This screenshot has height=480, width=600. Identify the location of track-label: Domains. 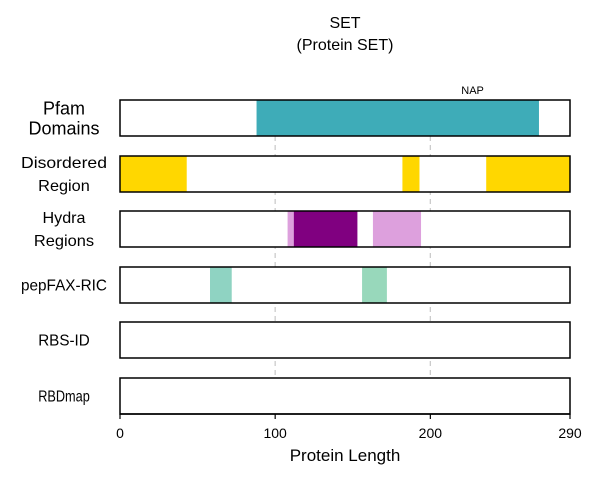
(63, 128).